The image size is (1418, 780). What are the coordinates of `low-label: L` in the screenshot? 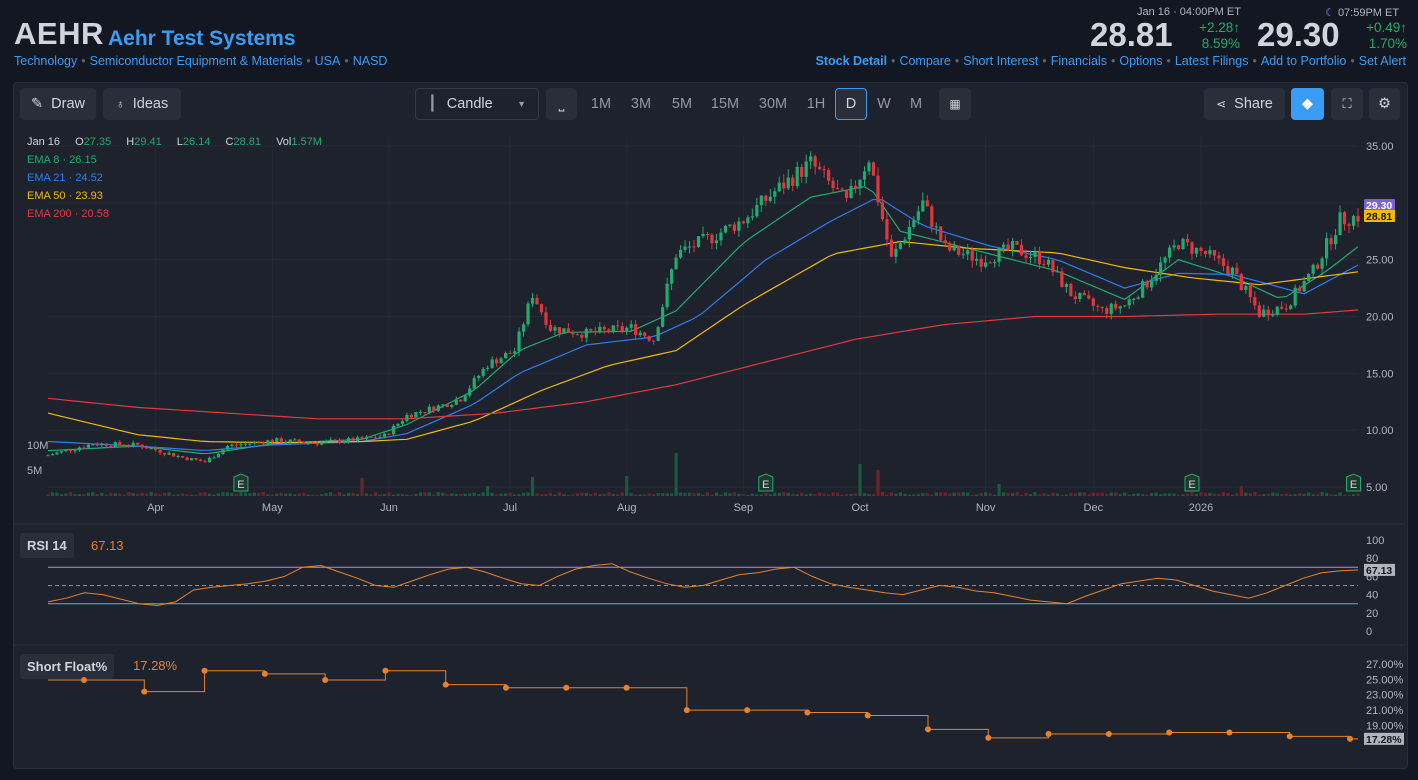 It's located at (179, 142).